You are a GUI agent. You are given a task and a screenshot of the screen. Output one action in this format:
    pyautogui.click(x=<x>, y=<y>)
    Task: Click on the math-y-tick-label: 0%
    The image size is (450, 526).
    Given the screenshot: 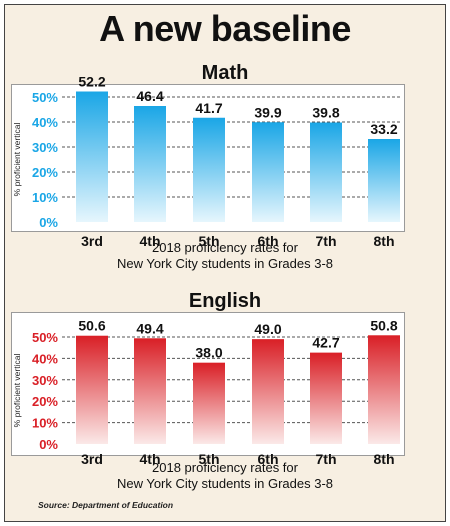 What is the action you would take?
    pyautogui.click(x=48, y=222)
    